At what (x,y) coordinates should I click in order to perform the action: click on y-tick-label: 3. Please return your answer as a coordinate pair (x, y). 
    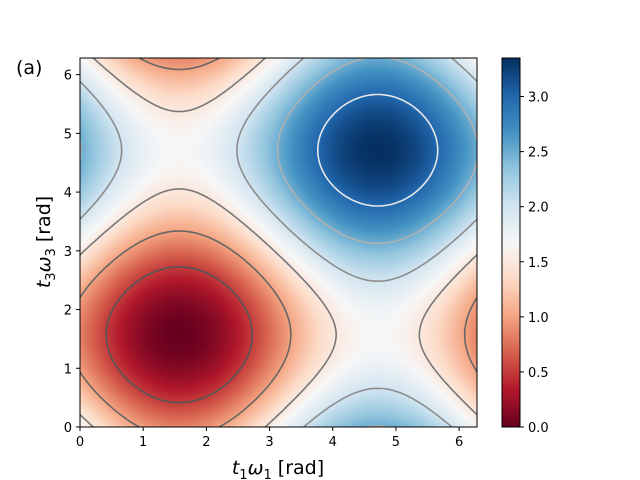
    Looking at the image, I should click on (68, 252).